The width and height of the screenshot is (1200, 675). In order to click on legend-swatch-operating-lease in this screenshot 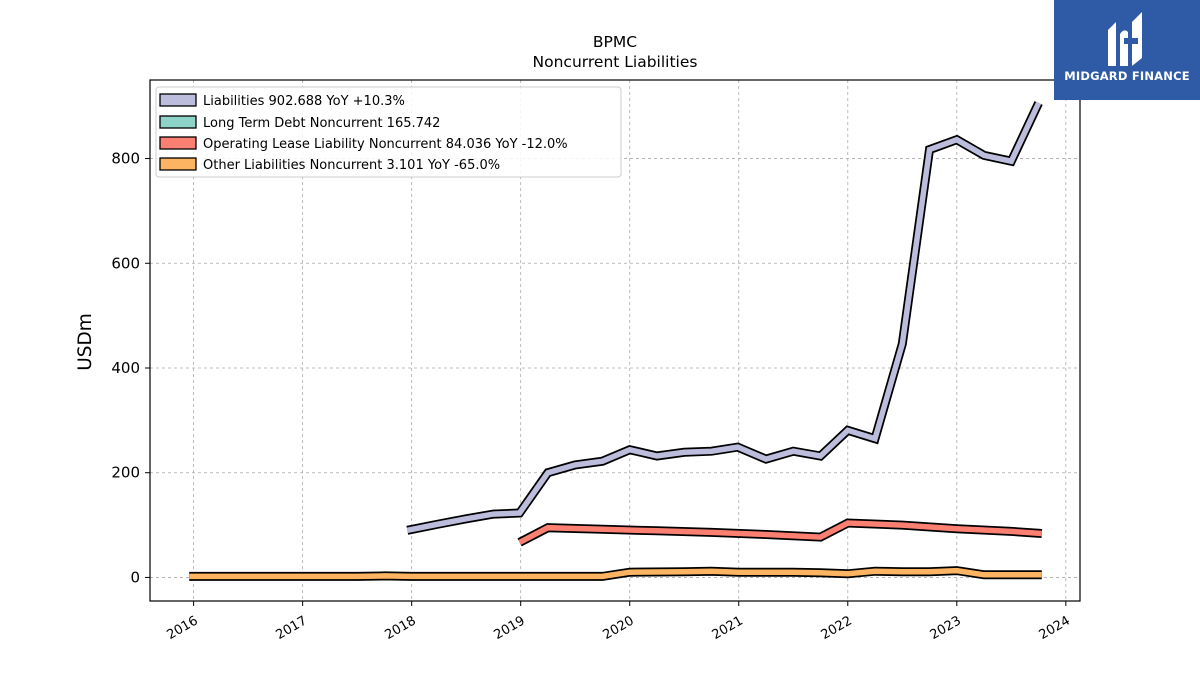, I will do `click(178, 143)`.